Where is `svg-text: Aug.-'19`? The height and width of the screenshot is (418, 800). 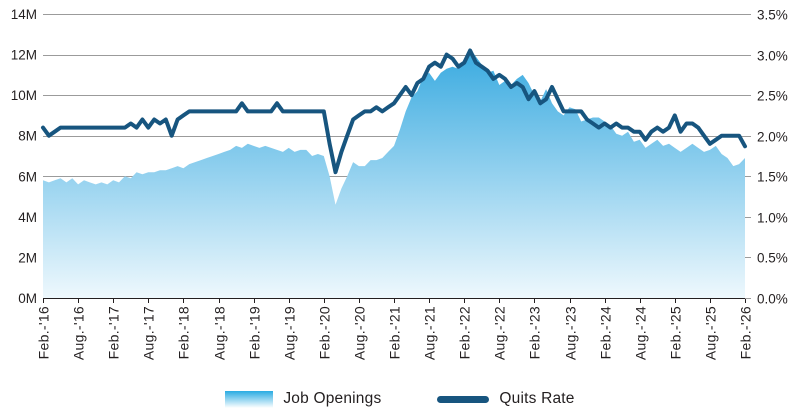
svg-text: Aug.-'19 is located at coordinates (290, 333).